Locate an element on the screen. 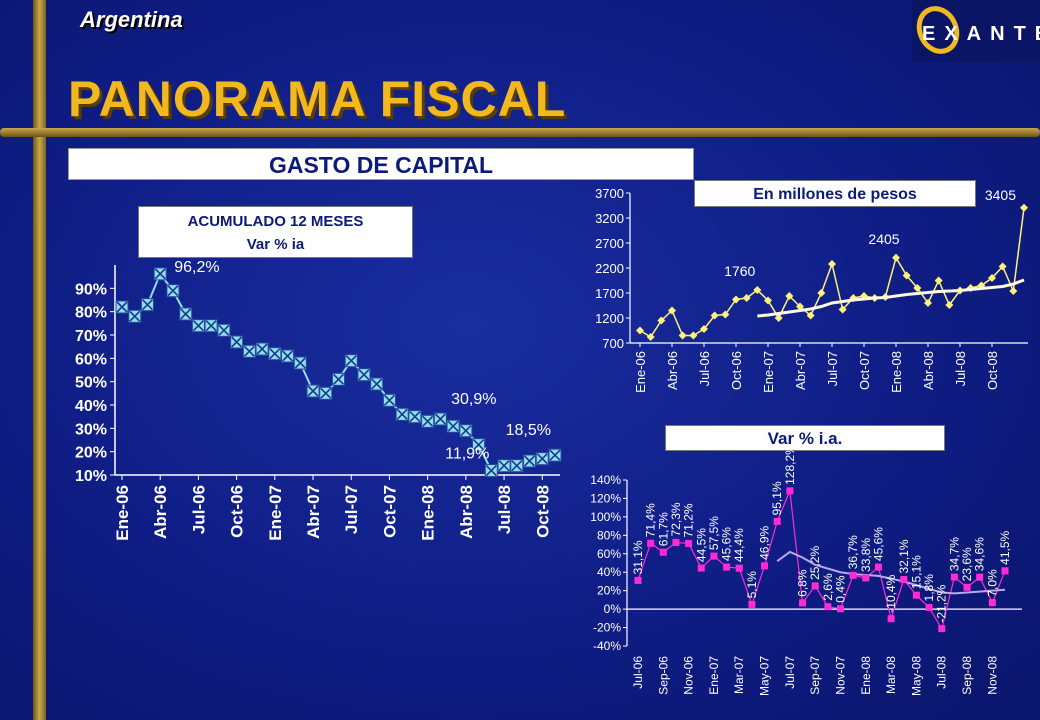 The height and width of the screenshot is (720, 1040). chart3-x-tick-label: Jul-08 is located at coordinates (942, 672).